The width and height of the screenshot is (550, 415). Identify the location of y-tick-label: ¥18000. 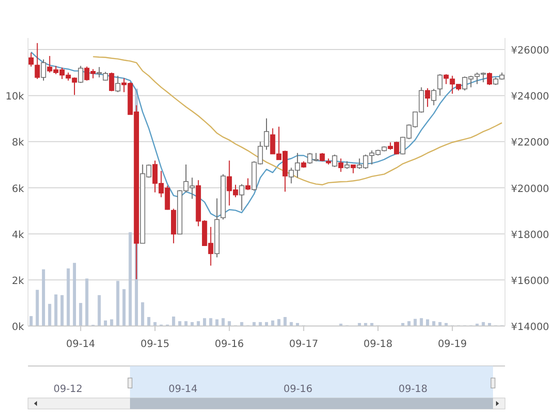
(530, 235).